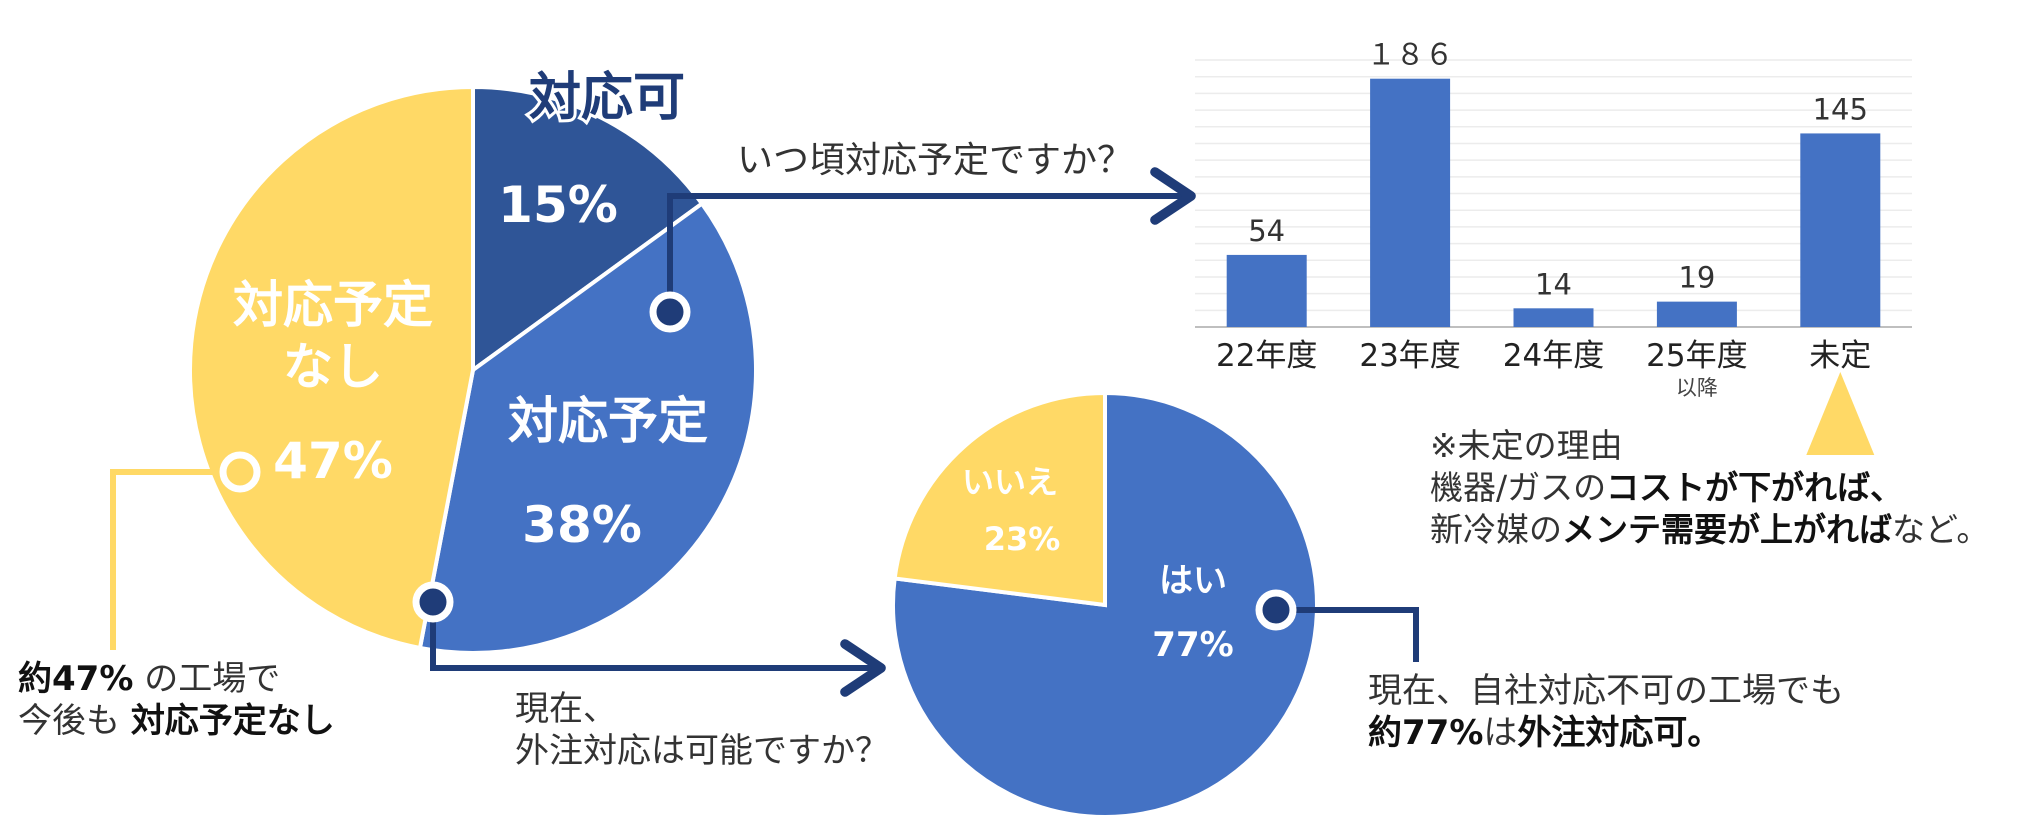 Image resolution: width=2036 pixels, height=838 pixels. I want to click on pie2-question-line-1: 外注対応は可能ですか？, so click(702, 751).